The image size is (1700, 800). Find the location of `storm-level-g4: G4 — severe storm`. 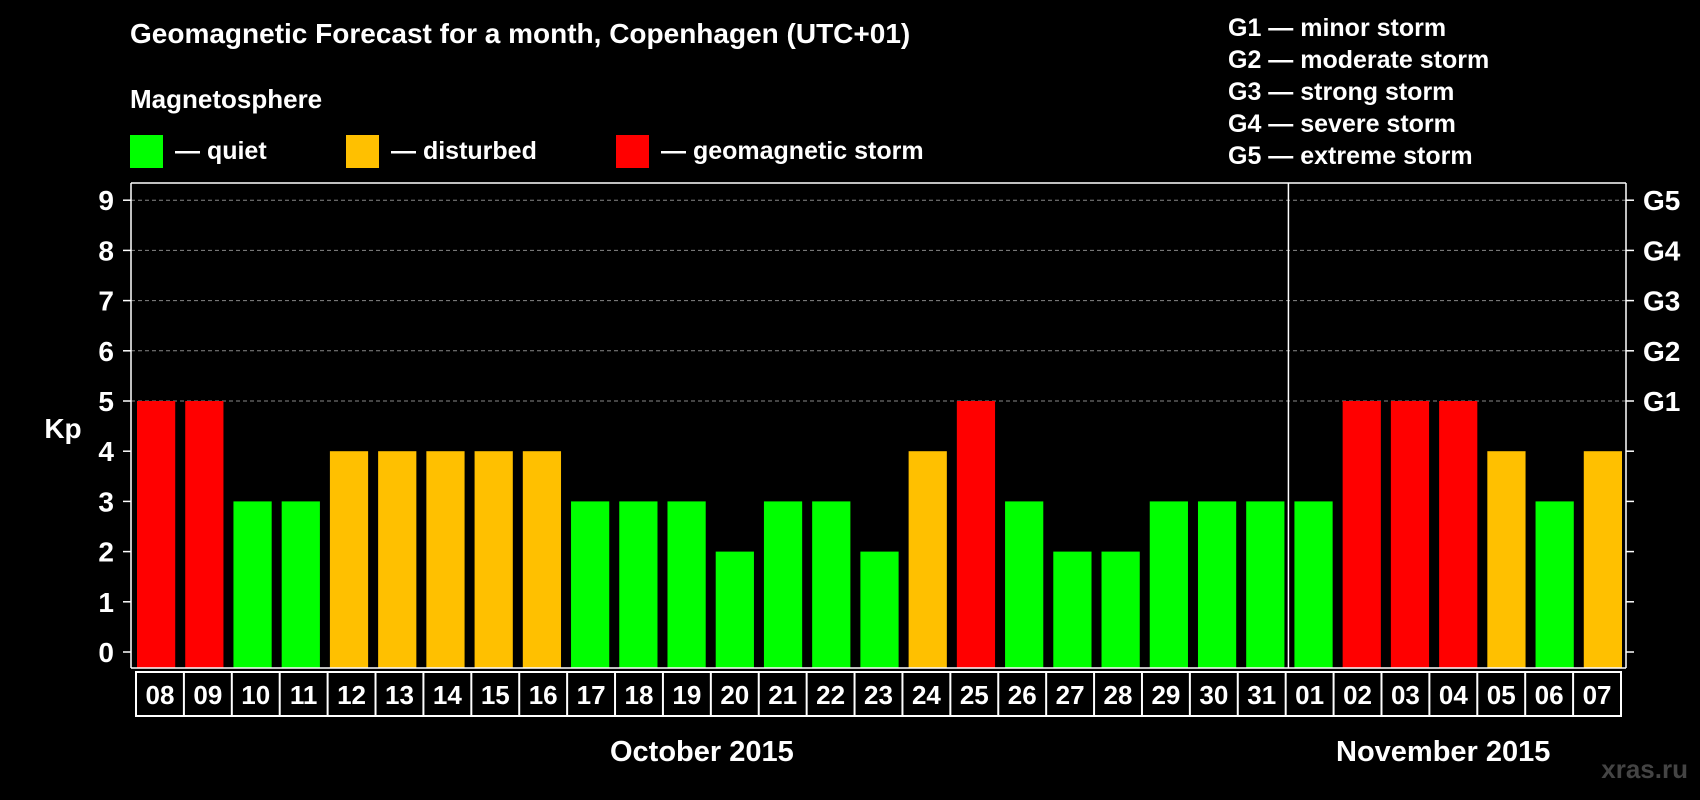

storm-level-g4: G4 — severe storm is located at coordinates (1342, 124).